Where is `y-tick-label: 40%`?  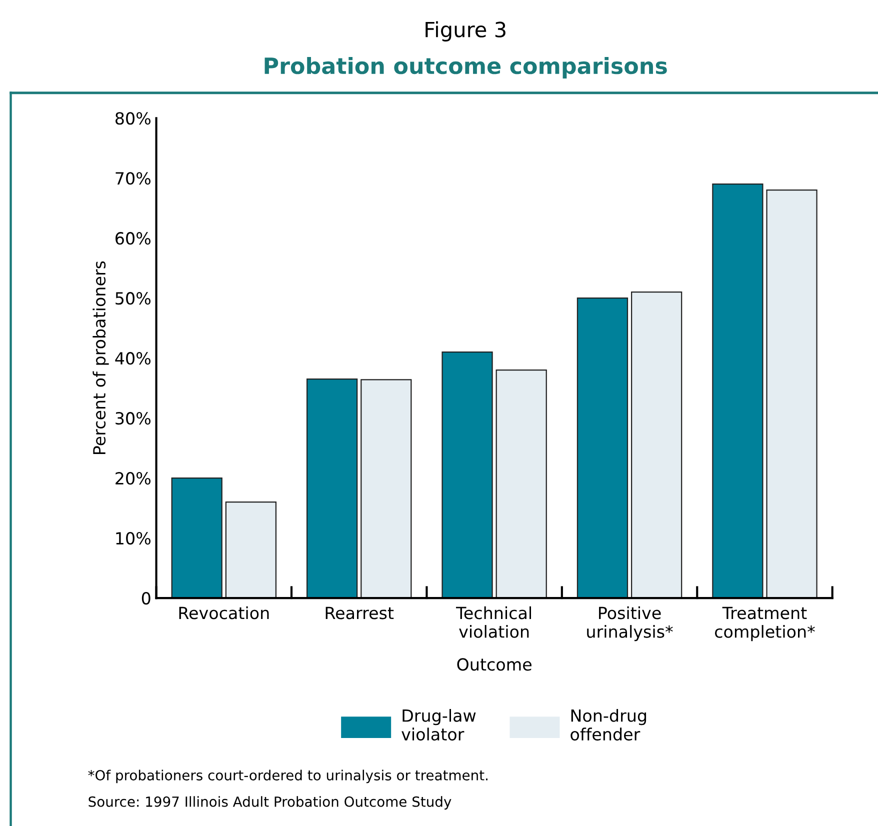
y-tick-label: 40% is located at coordinates (133, 358).